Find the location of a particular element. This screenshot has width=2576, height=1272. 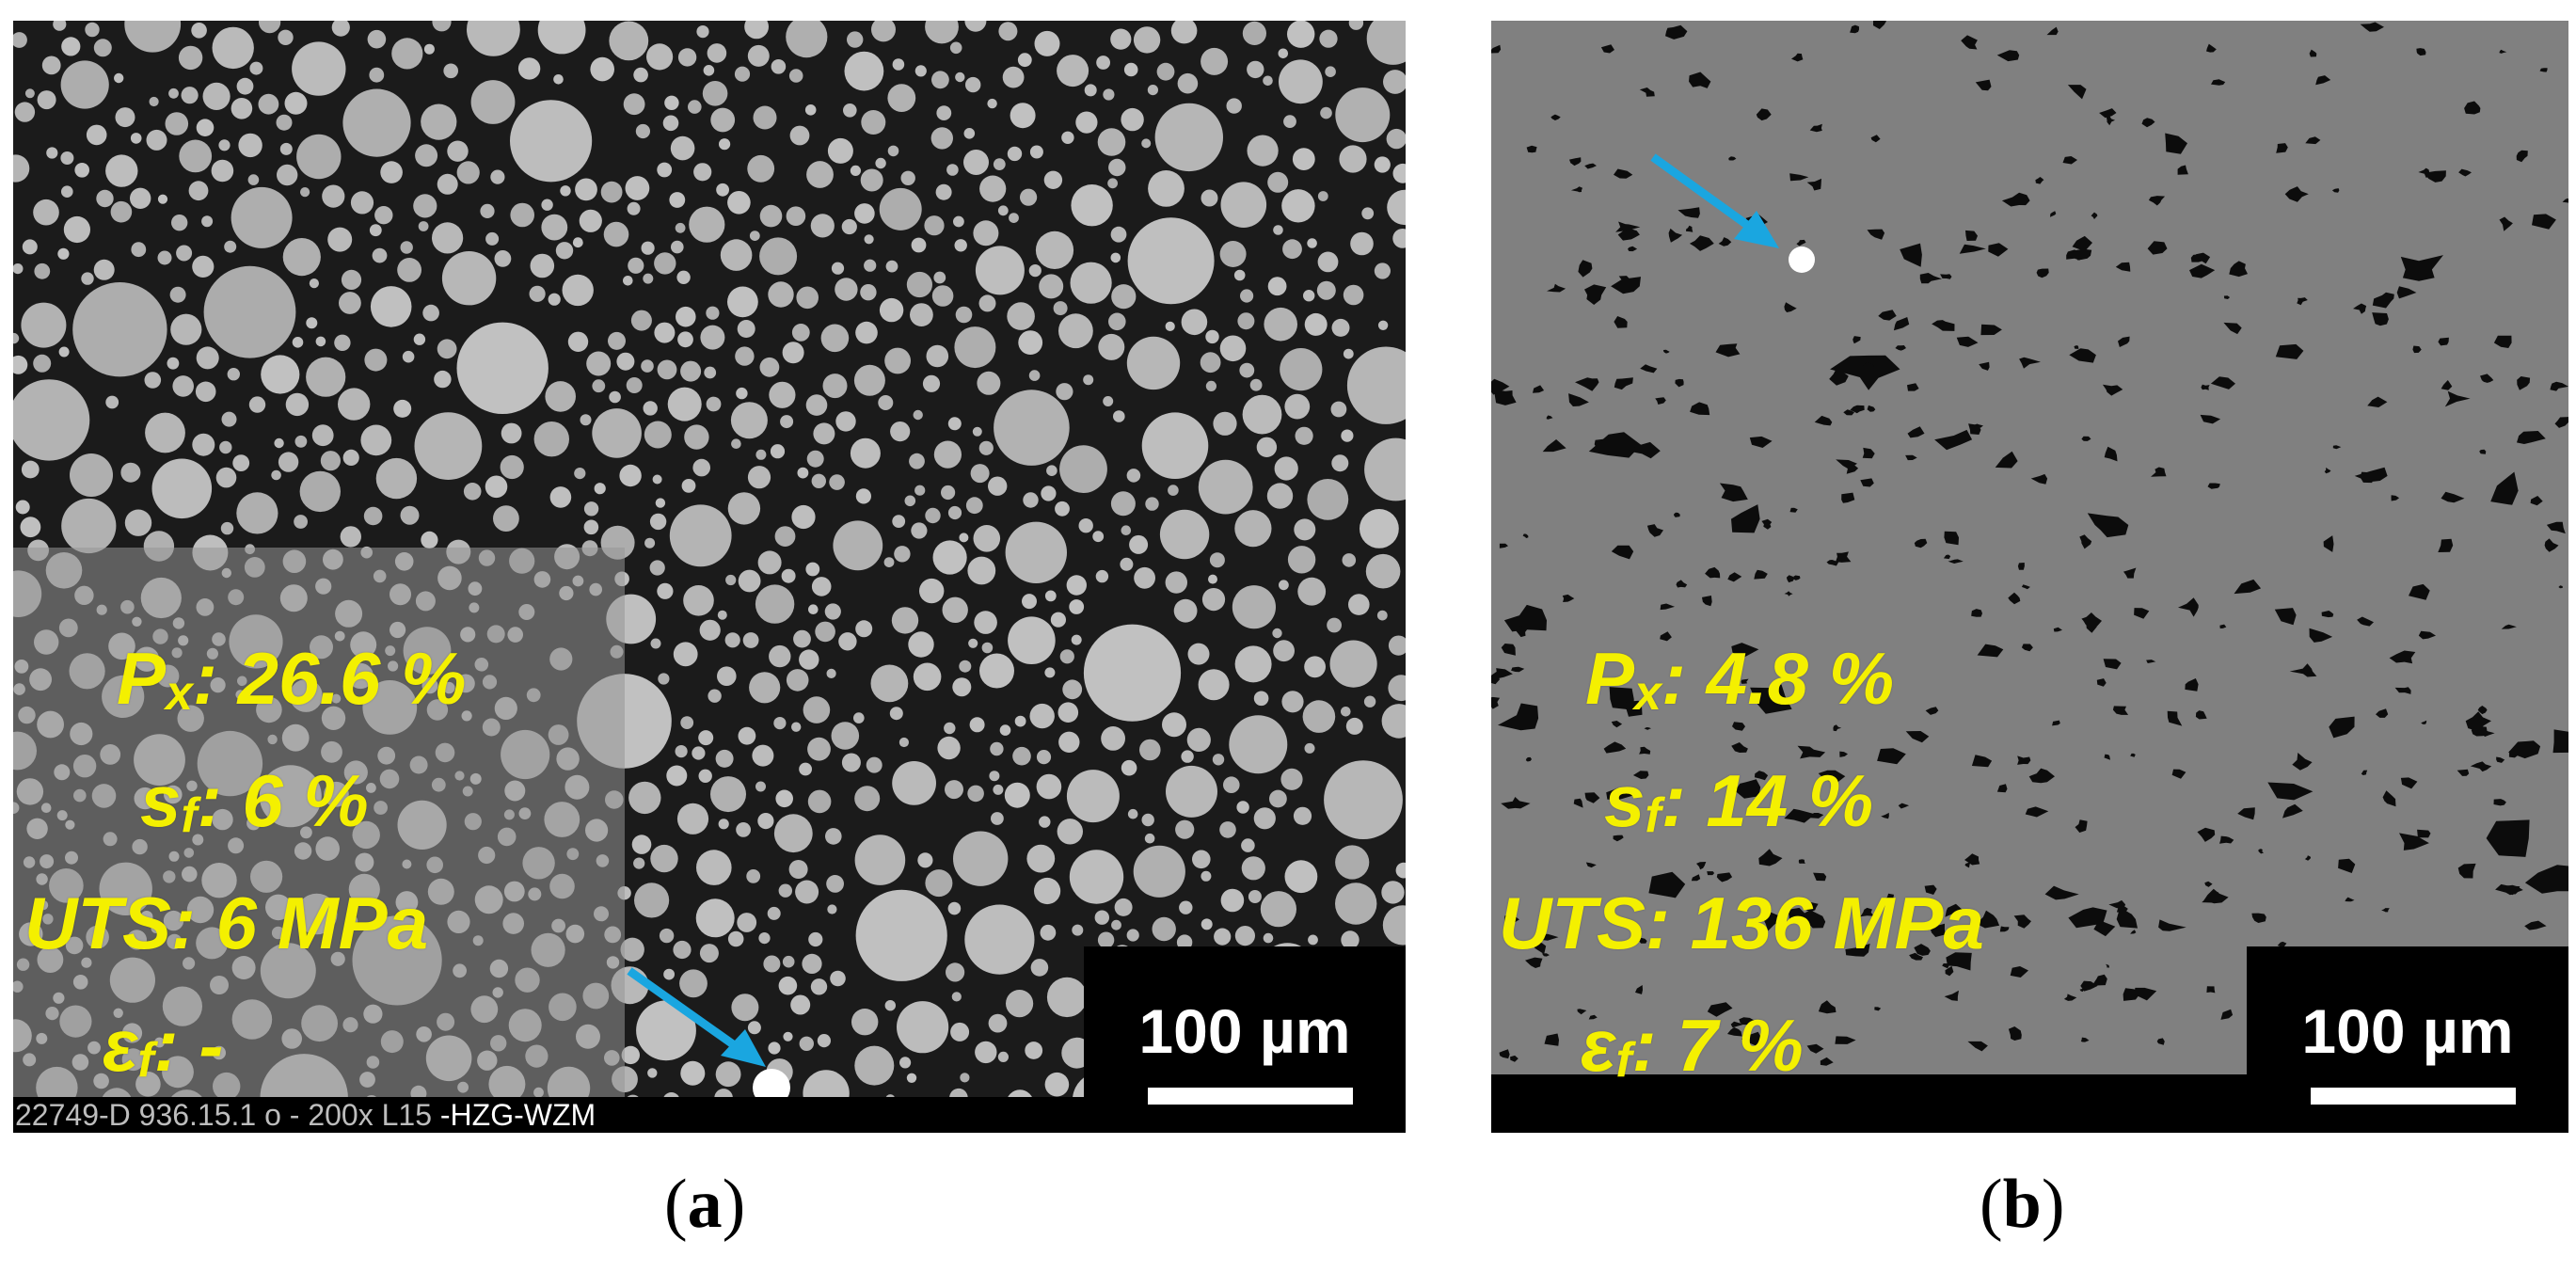

sf-label: sf: 14 % is located at coordinates (1739, 801).